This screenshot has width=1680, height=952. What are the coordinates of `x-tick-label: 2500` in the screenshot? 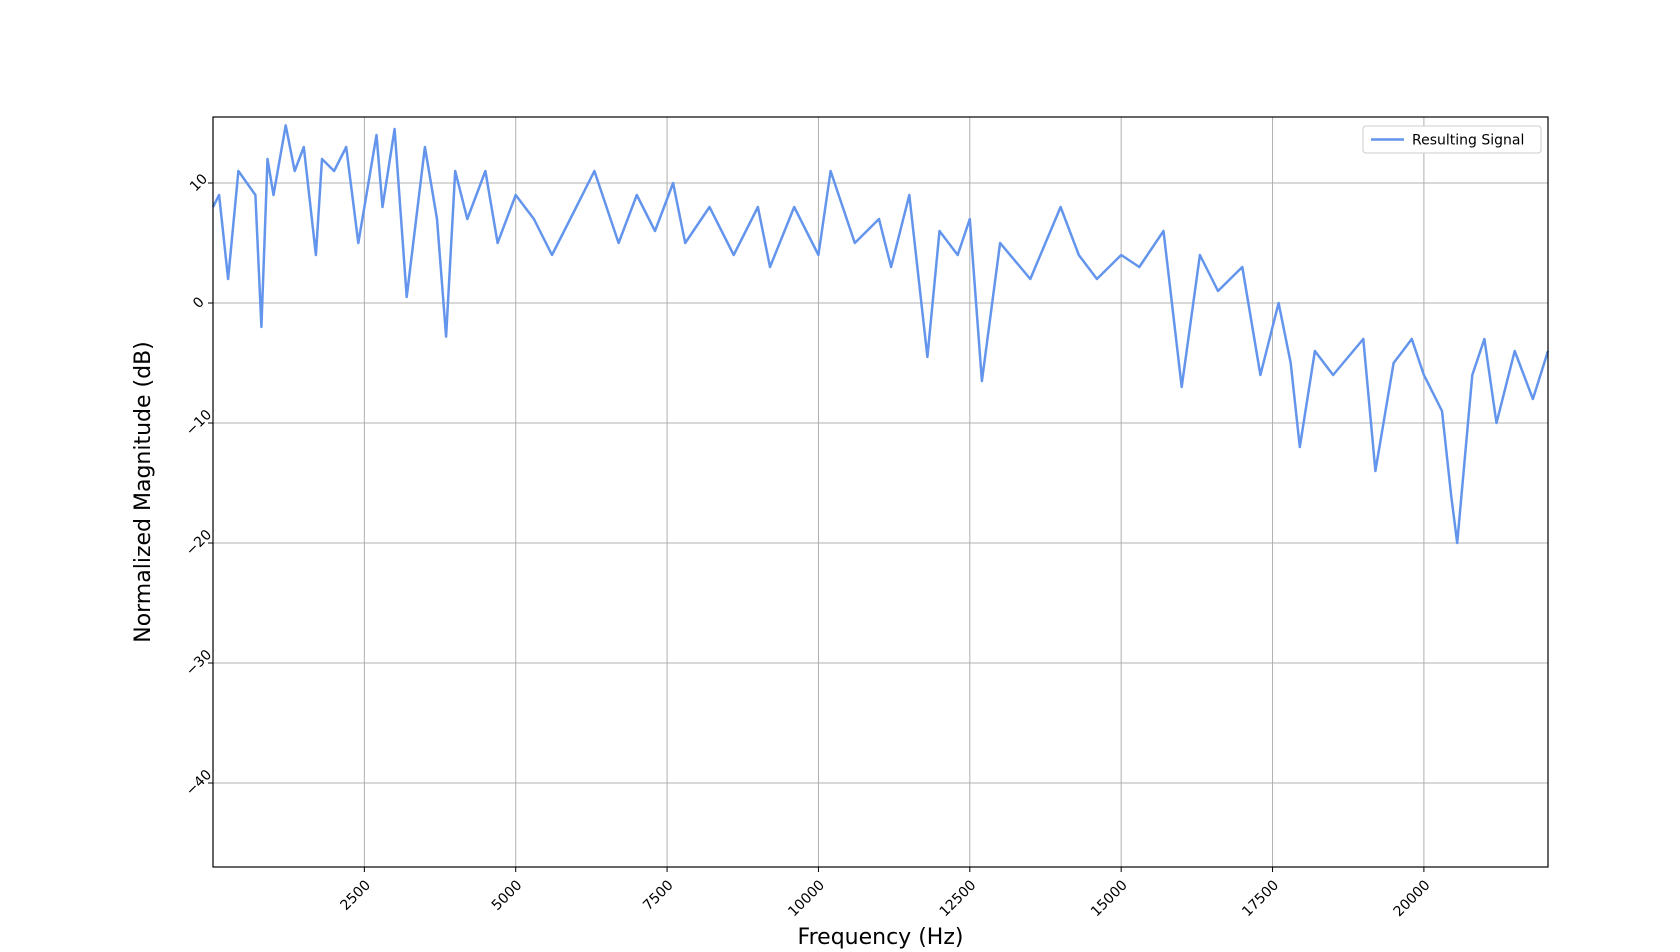 It's located at (355, 895).